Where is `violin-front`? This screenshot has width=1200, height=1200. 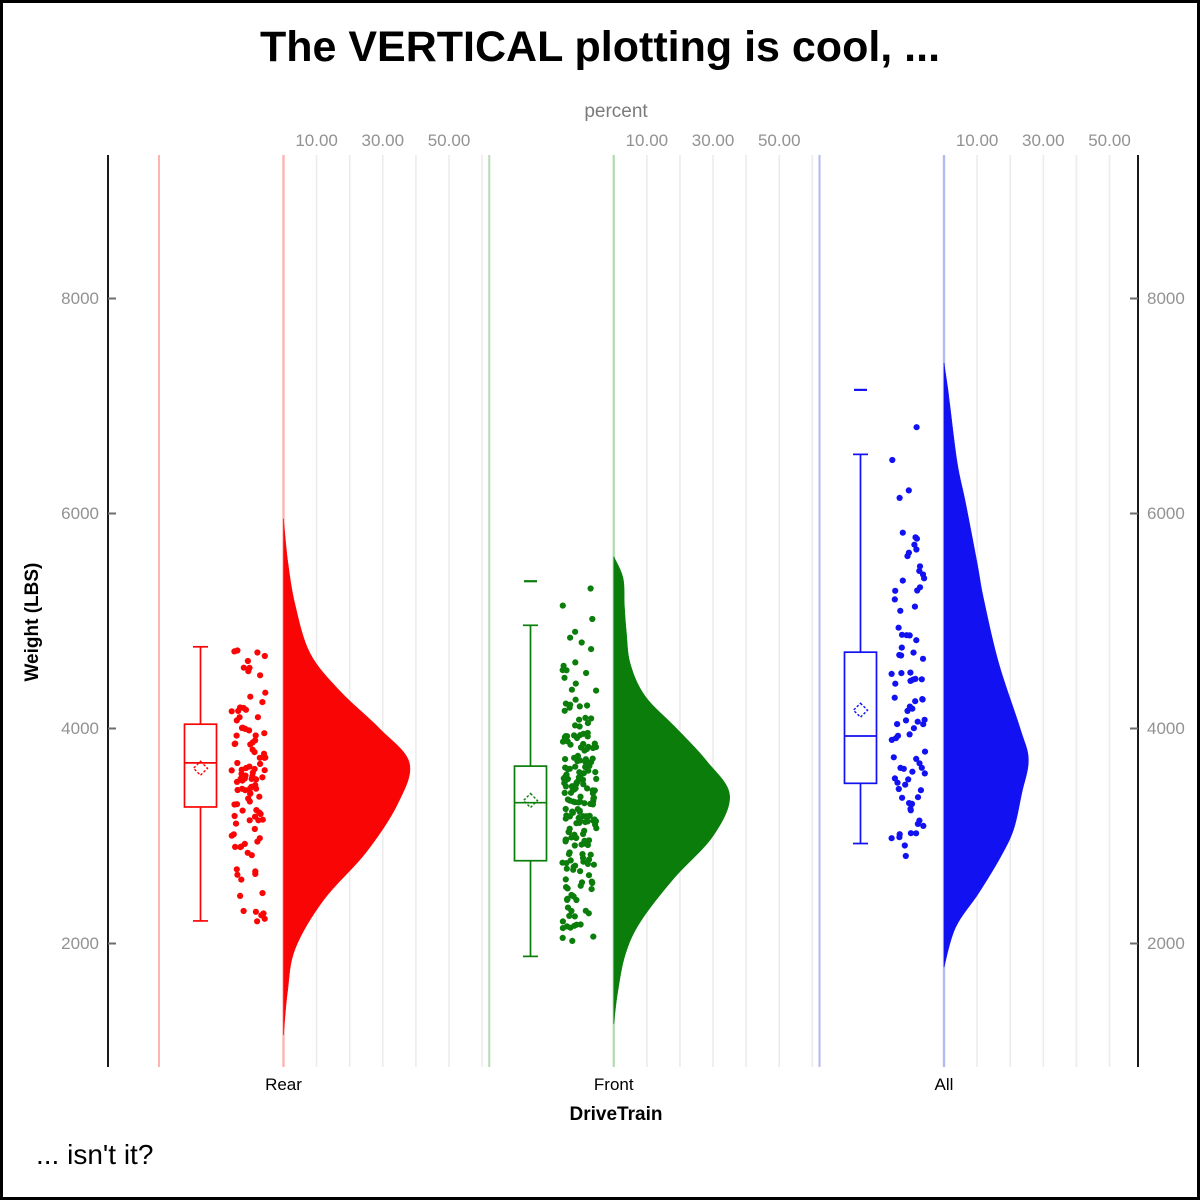 violin-front is located at coordinates (671, 790).